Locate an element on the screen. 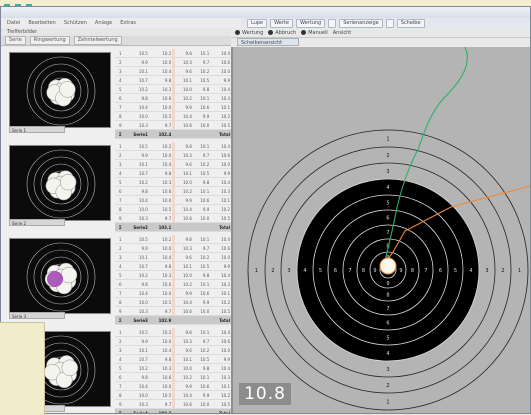 Image resolution: width=531 pixels, height=415 pixels. menu-item-system: Anlage is located at coordinates (103, 23).